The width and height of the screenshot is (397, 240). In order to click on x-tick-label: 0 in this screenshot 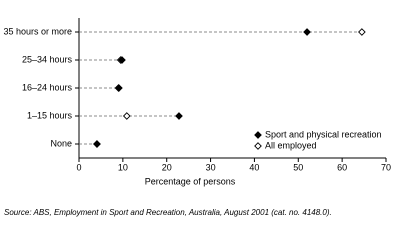, I will do `click(78, 167)`.